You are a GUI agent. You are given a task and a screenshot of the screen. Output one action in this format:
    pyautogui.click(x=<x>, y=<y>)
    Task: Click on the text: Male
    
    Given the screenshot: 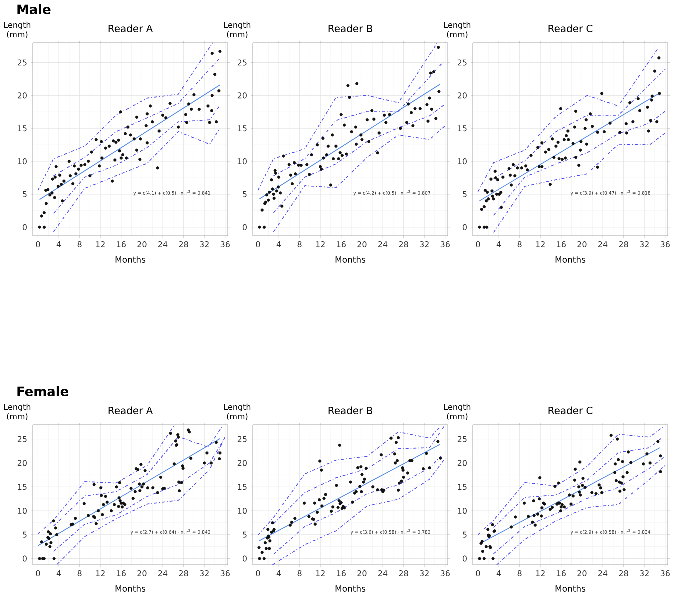 What is the action you would take?
    pyautogui.click(x=34, y=9)
    